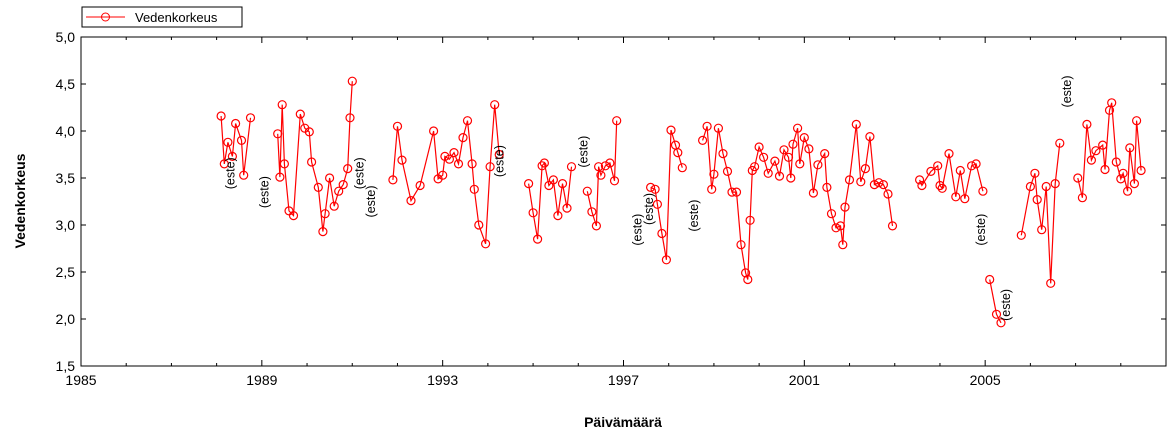 The image size is (1168, 437). I want to click on y-axis-title: Vedenkorkeus, so click(20, 200).